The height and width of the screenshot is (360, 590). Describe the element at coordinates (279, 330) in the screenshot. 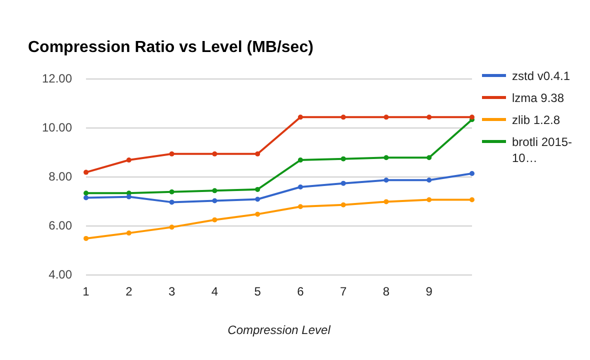

I see `x-axis-title: Compression Level` at that location.